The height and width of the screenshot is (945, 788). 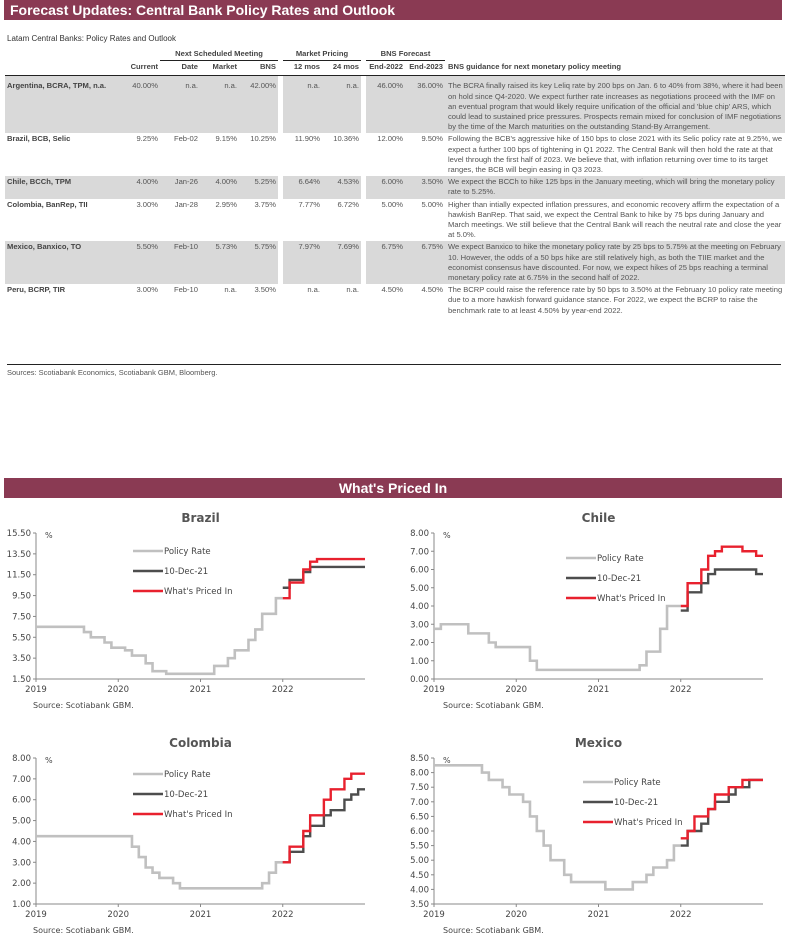 What do you see at coordinates (348, 204) in the screenshot?
I see `cell-m24: 6.72%` at bounding box center [348, 204].